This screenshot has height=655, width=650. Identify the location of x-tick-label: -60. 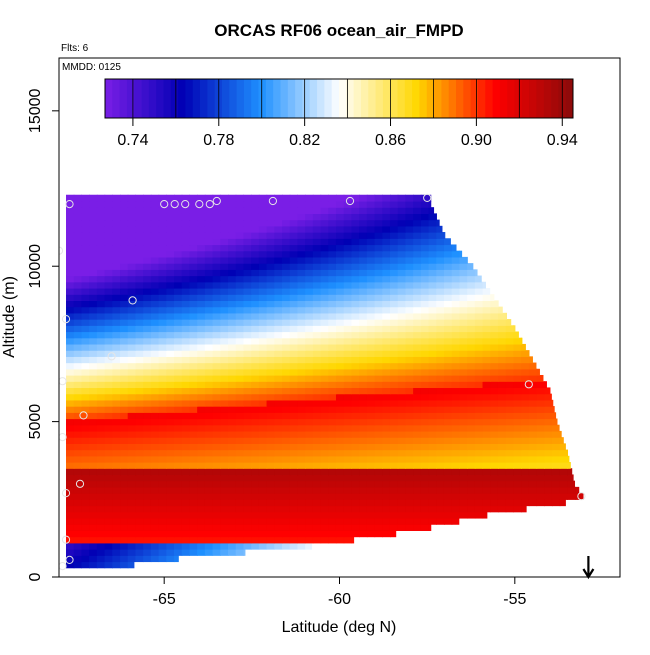
(339, 599).